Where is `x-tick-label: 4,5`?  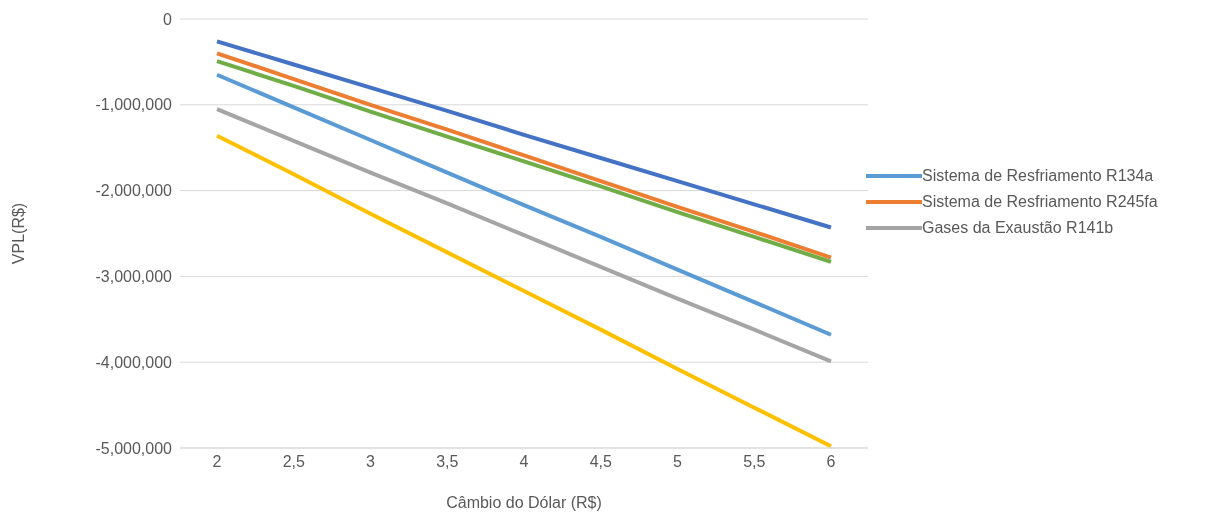 x-tick-label: 4,5 is located at coordinates (600, 462).